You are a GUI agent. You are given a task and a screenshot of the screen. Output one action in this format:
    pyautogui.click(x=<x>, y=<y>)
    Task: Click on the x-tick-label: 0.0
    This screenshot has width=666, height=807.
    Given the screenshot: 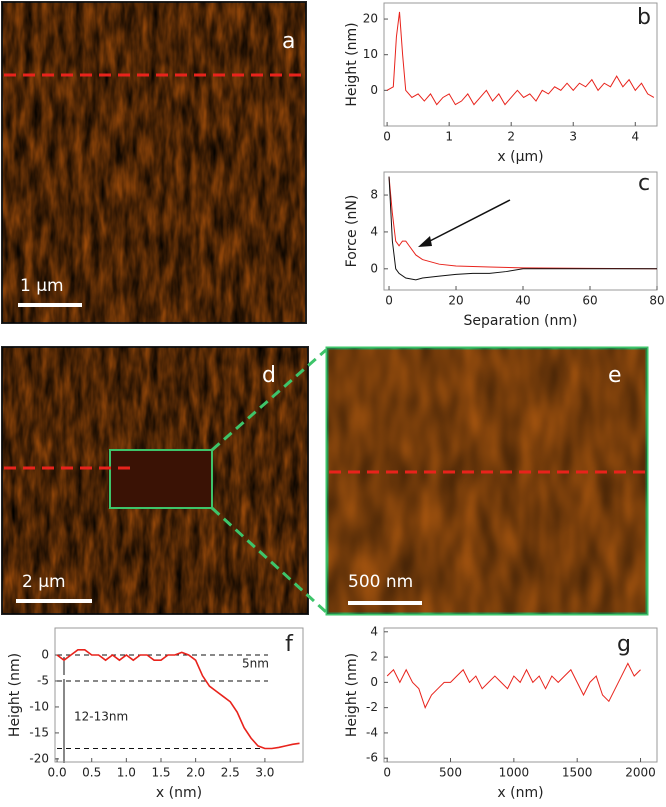 What is the action you would take?
    pyautogui.click(x=57, y=773)
    